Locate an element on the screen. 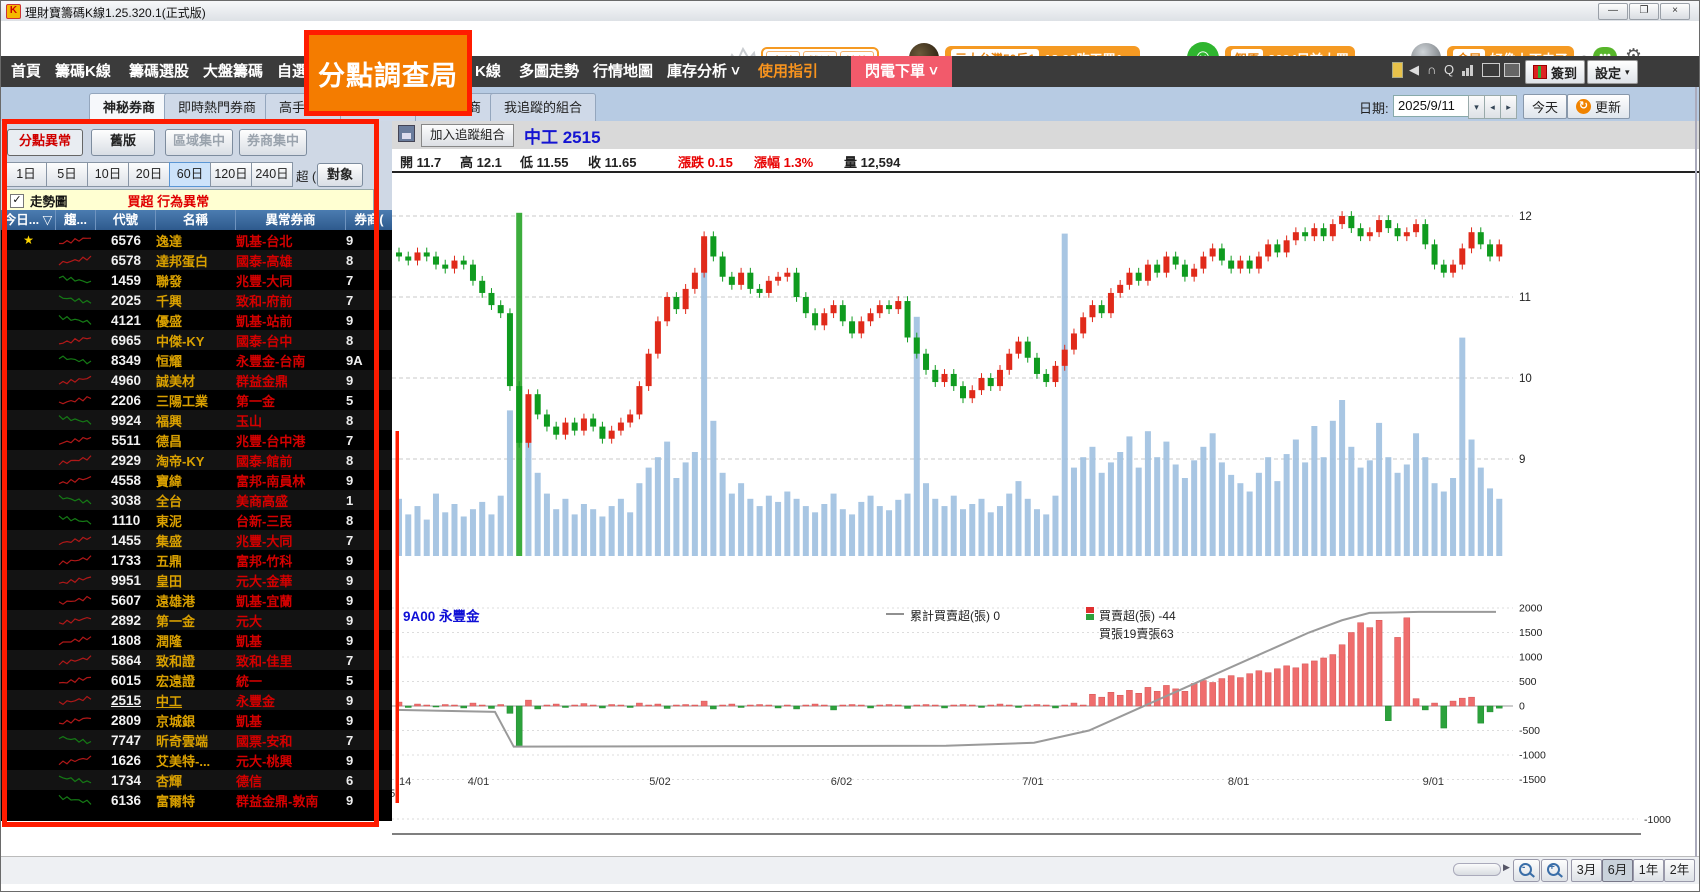 The height and width of the screenshot is (892, 1700). anomaly-broker: 凱基-宜蘭 is located at coordinates (264, 601).